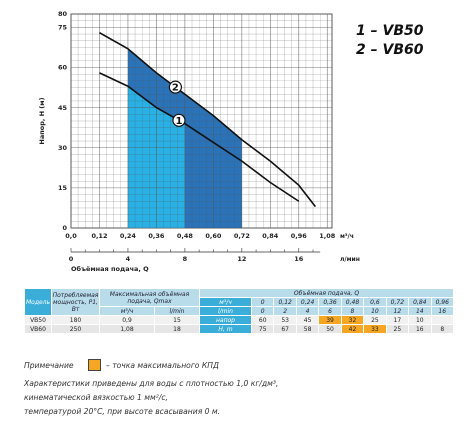 The width and height of the screenshot is (476, 444). I want to click on qmax-unit-l: l/min, so click(177, 311).